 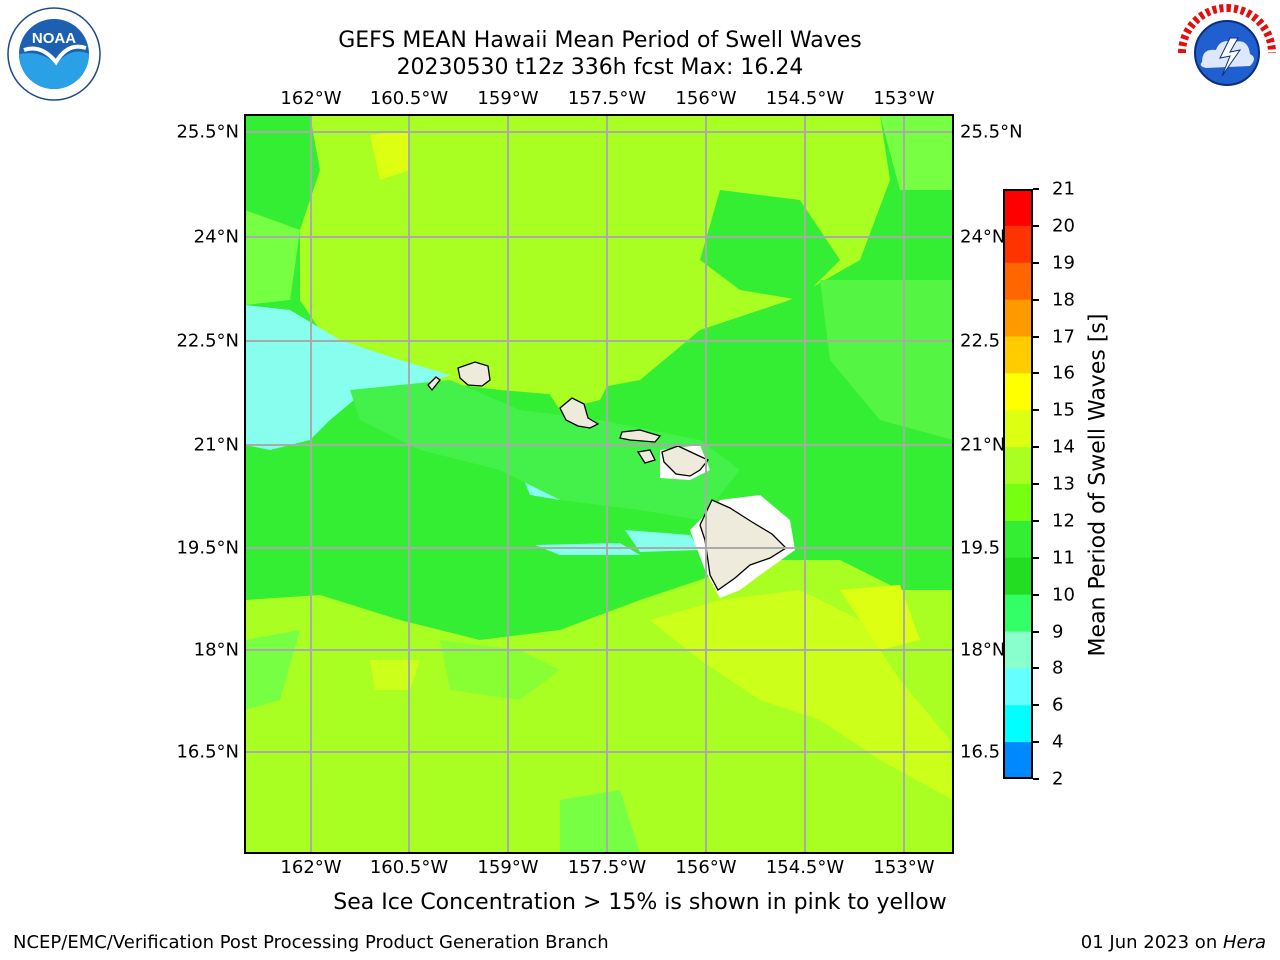 What do you see at coordinates (980, 548) in the screenshot?
I see `lat-tick: 19.5` at bounding box center [980, 548].